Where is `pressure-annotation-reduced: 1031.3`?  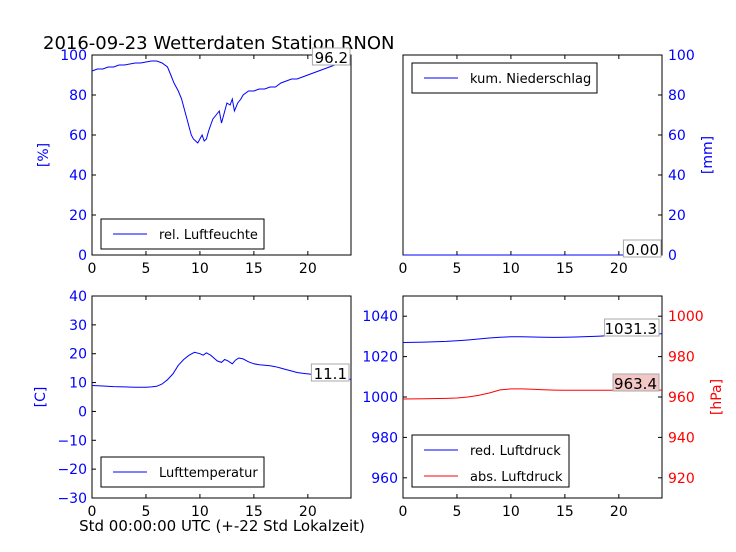
pressure-annotation-reduced: 1031.3 is located at coordinates (631, 329).